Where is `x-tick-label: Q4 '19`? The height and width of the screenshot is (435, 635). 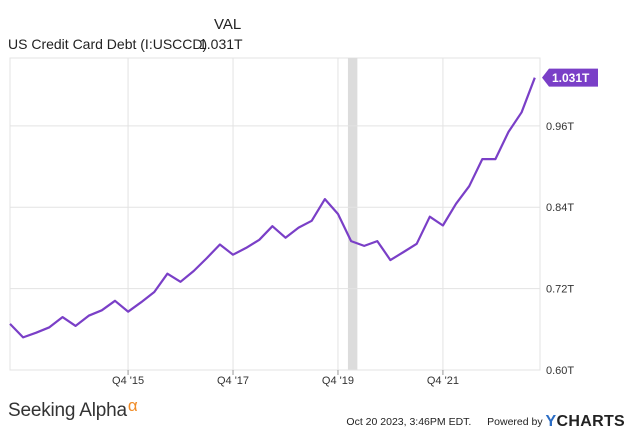 x-tick-label: Q4 '19 is located at coordinates (338, 381).